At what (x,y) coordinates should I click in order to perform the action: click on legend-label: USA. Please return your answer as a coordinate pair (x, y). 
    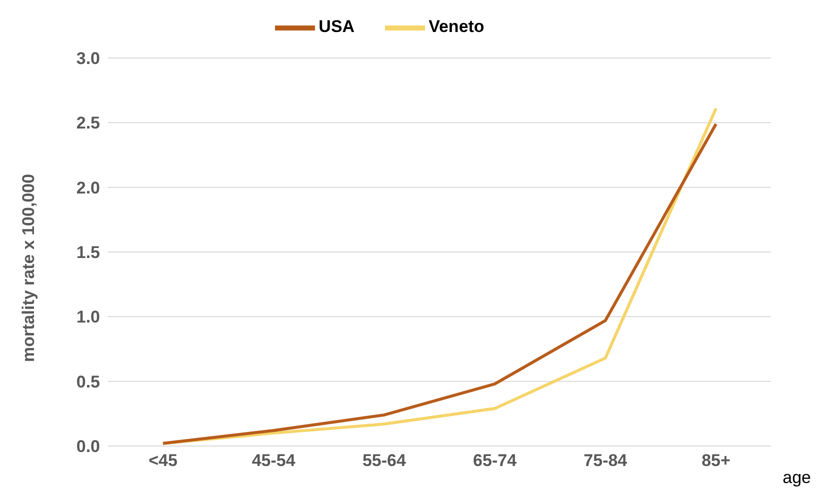
    Looking at the image, I should click on (336, 26).